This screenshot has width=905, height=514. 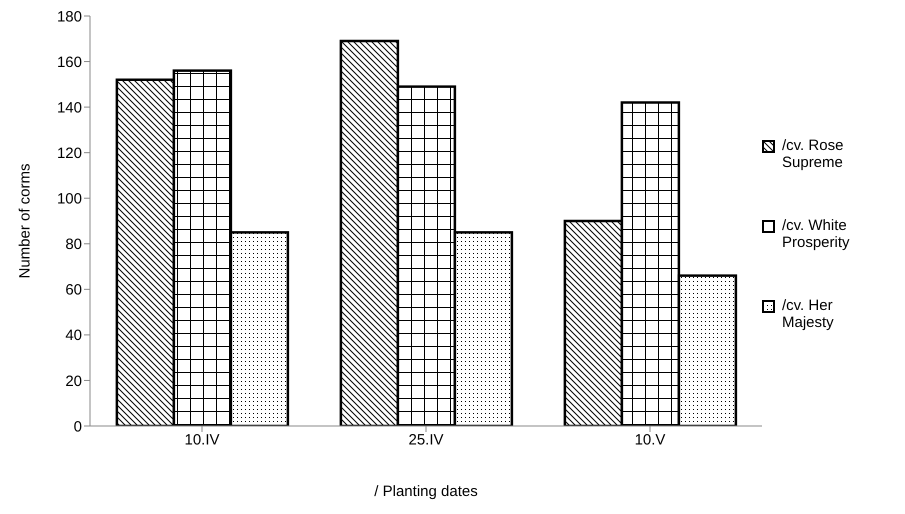 I want to click on y-tick-label: 140, so click(x=69, y=107).